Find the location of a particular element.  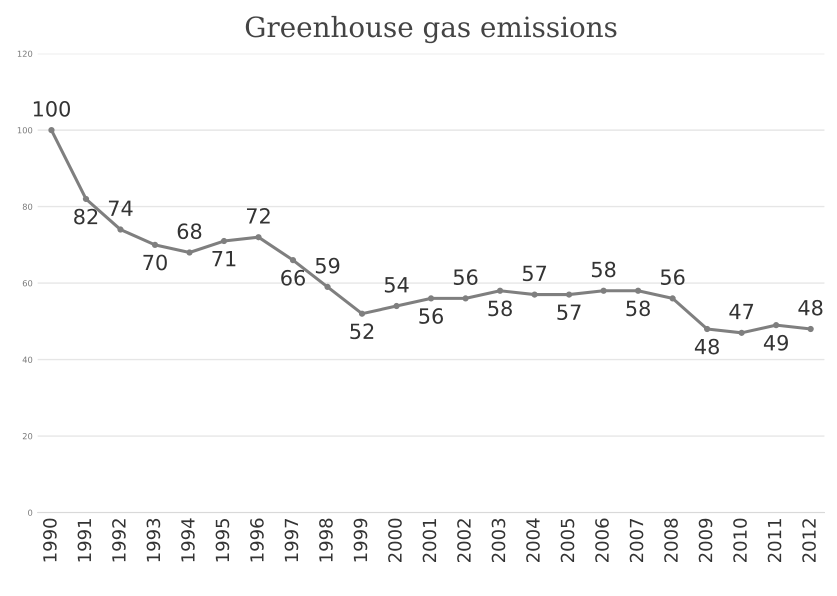

x-tick-label: 1991 is located at coordinates (85, 540).